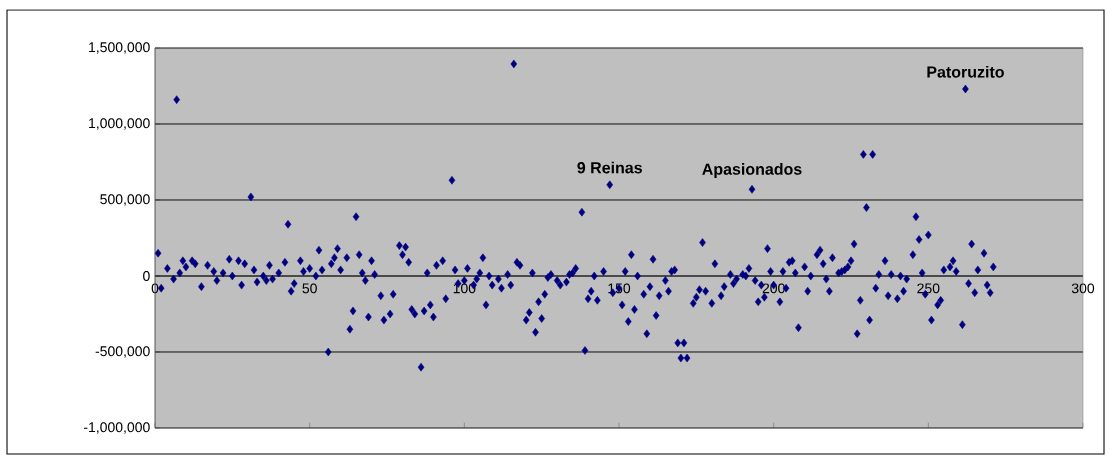 The height and width of the screenshot is (455, 1110). I want to click on y-tick-label: 1,000,000, so click(119, 124).